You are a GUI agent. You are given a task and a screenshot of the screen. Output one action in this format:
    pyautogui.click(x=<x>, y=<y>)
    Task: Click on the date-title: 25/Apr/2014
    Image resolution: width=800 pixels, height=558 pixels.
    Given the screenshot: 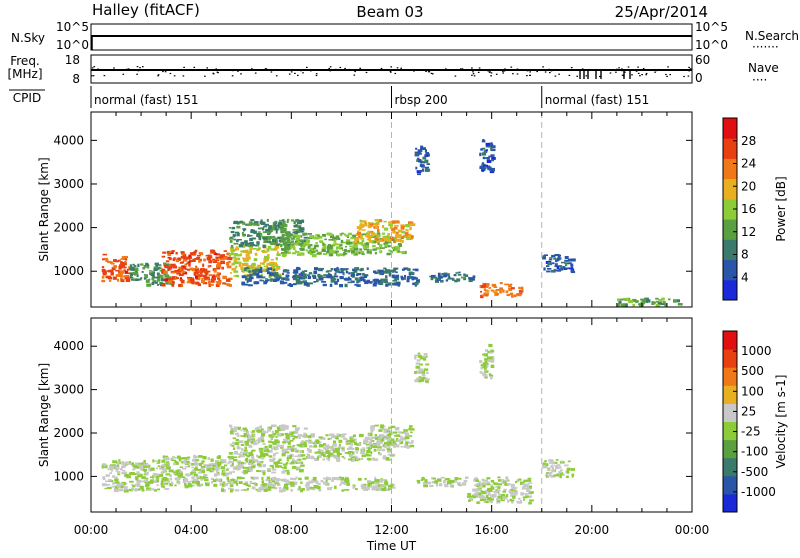 What is the action you would take?
    pyautogui.click(x=661, y=12)
    